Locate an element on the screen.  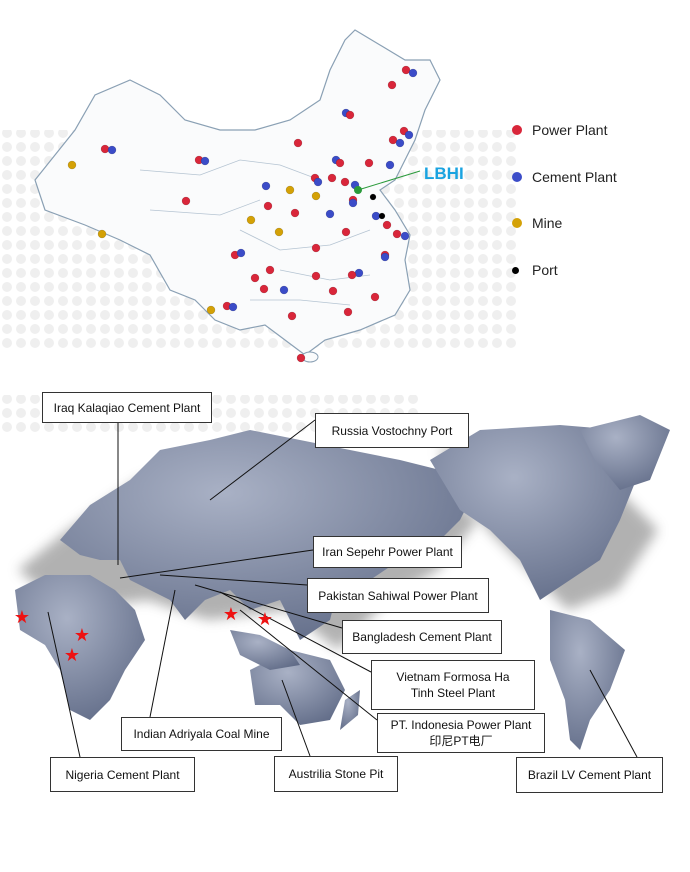
project-label-box: Austrilia Stone Pit is located at coordinates (336, 774).